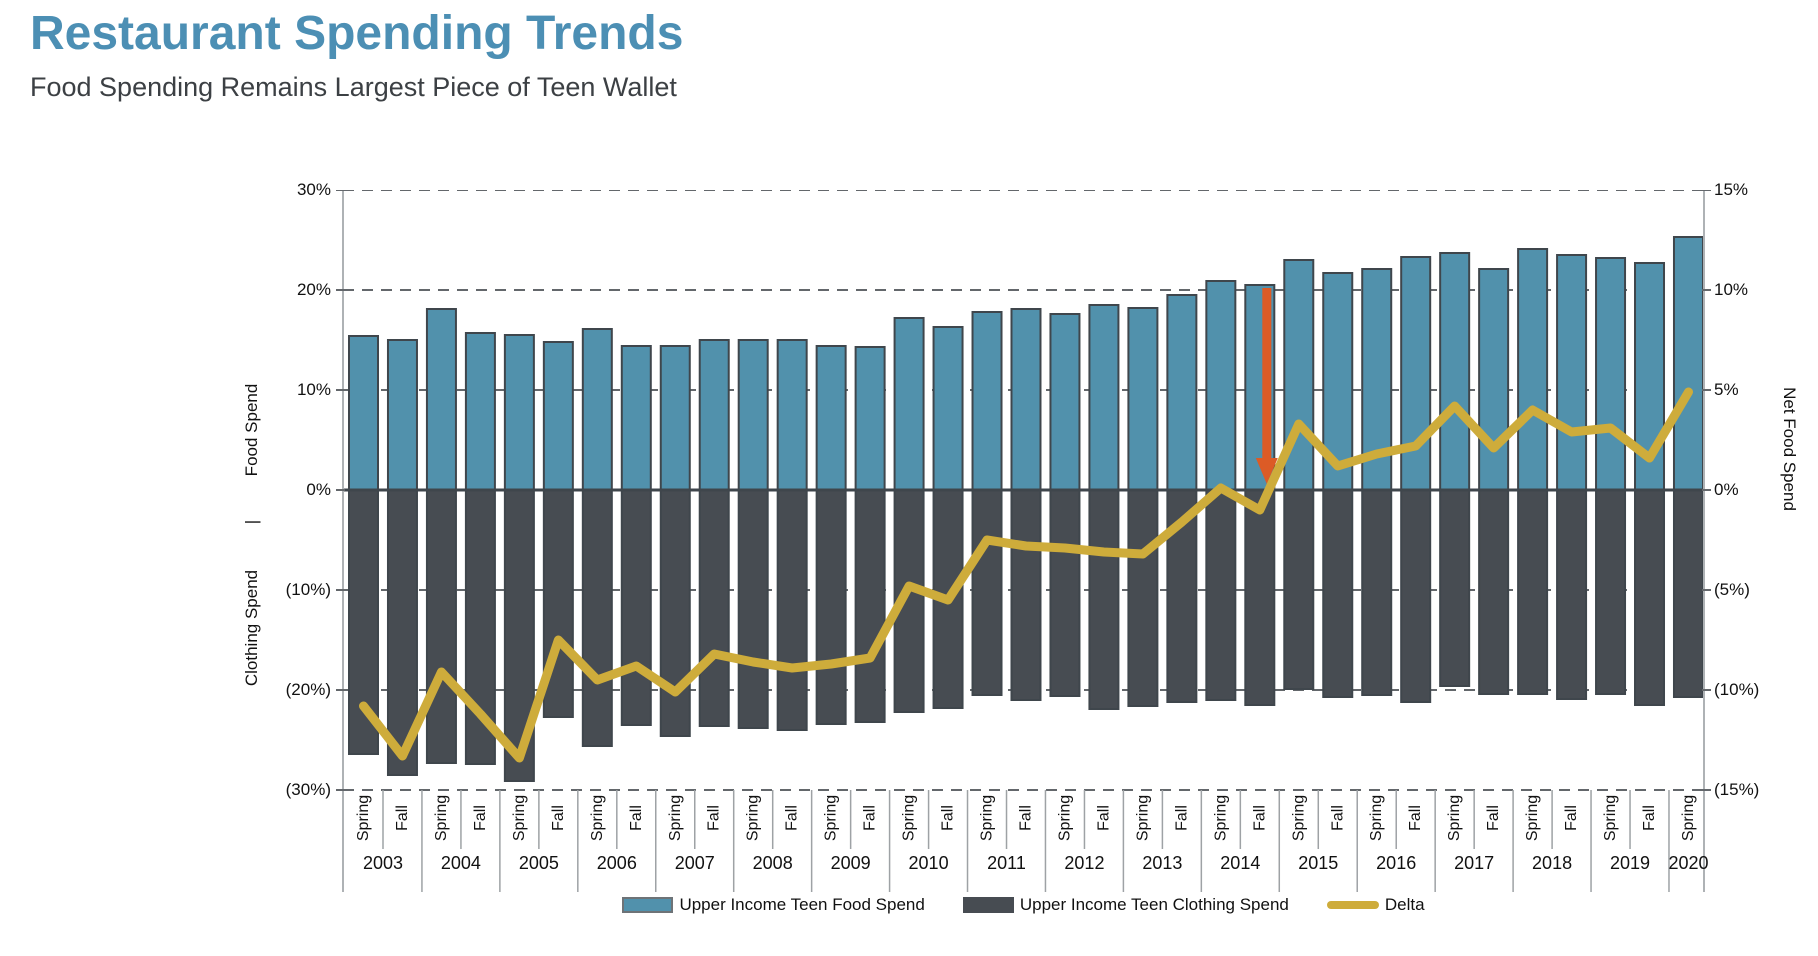 Image resolution: width=1818 pixels, height=956 pixels. What do you see at coordinates (313, 189) in the screenshot?
I see `left-axis-tick-label: 30%` at bounding box center [313, 189].